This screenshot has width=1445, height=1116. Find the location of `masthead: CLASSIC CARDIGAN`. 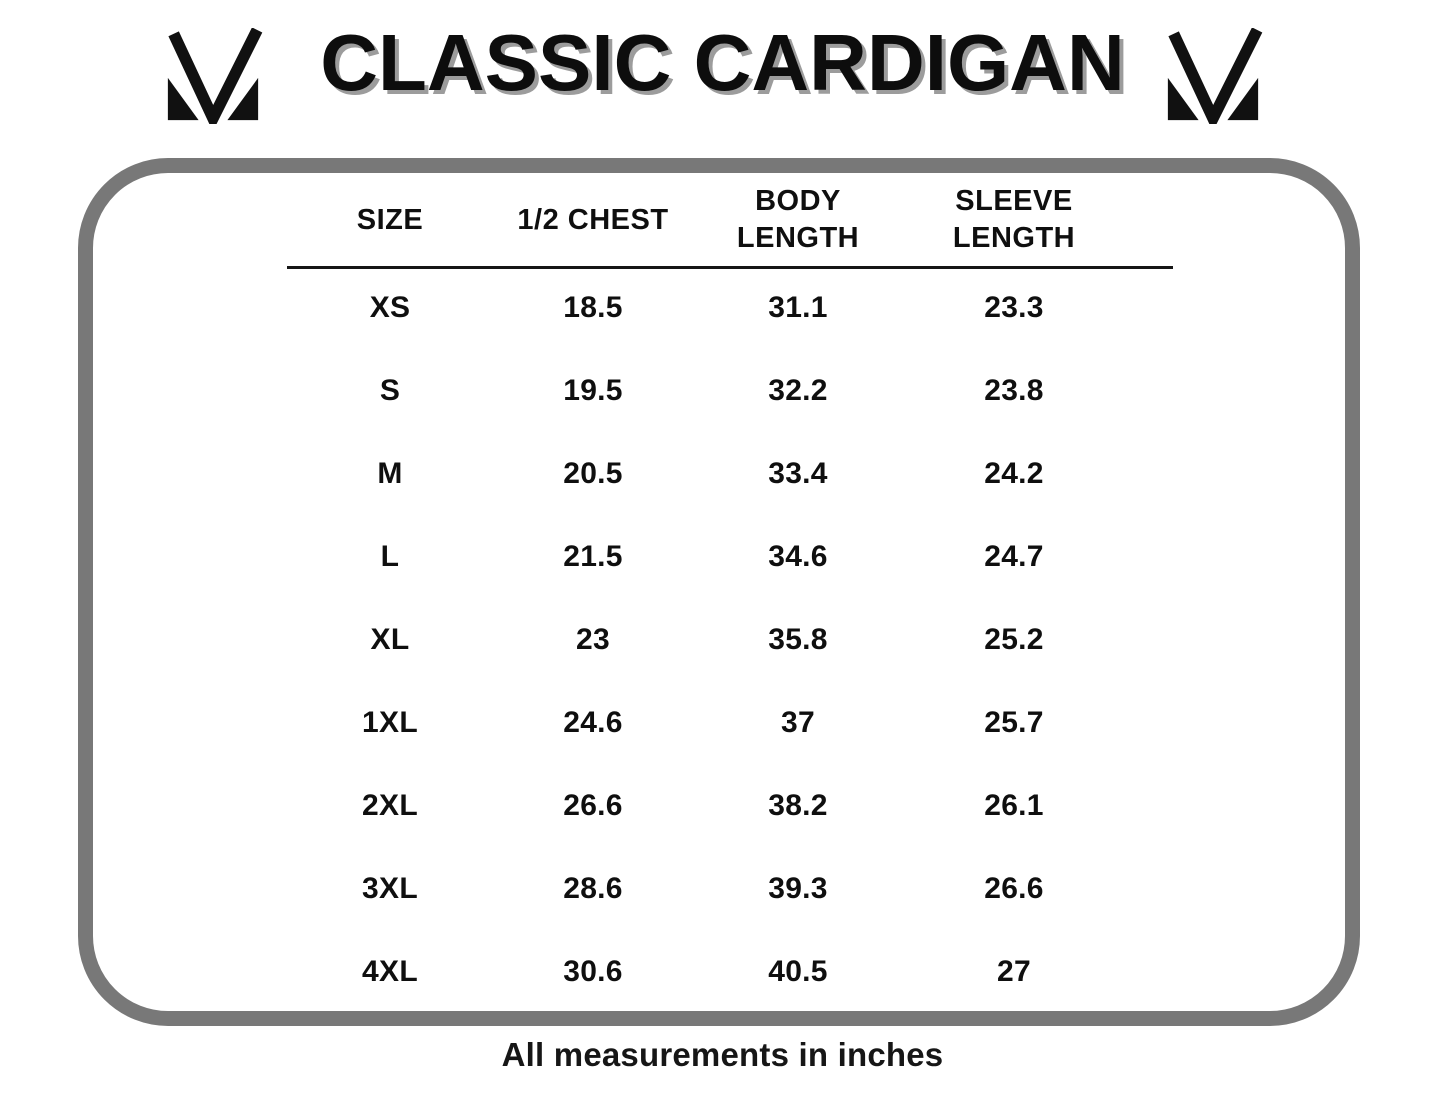

masthead: CLASSIC CARDIGAN is located at coordinates (722, 79).